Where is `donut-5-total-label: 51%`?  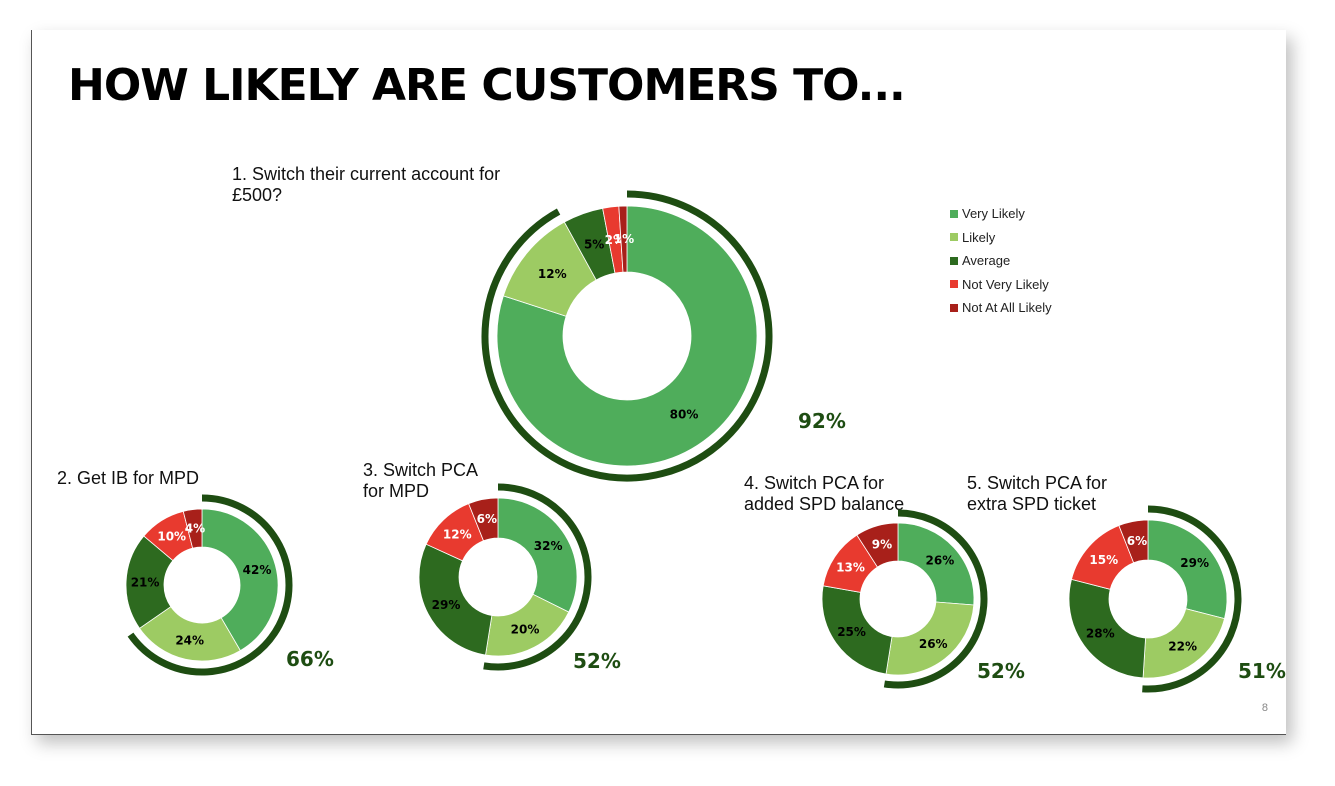 donut-5-total-label: 51% is located at coordinates (1262, 671).